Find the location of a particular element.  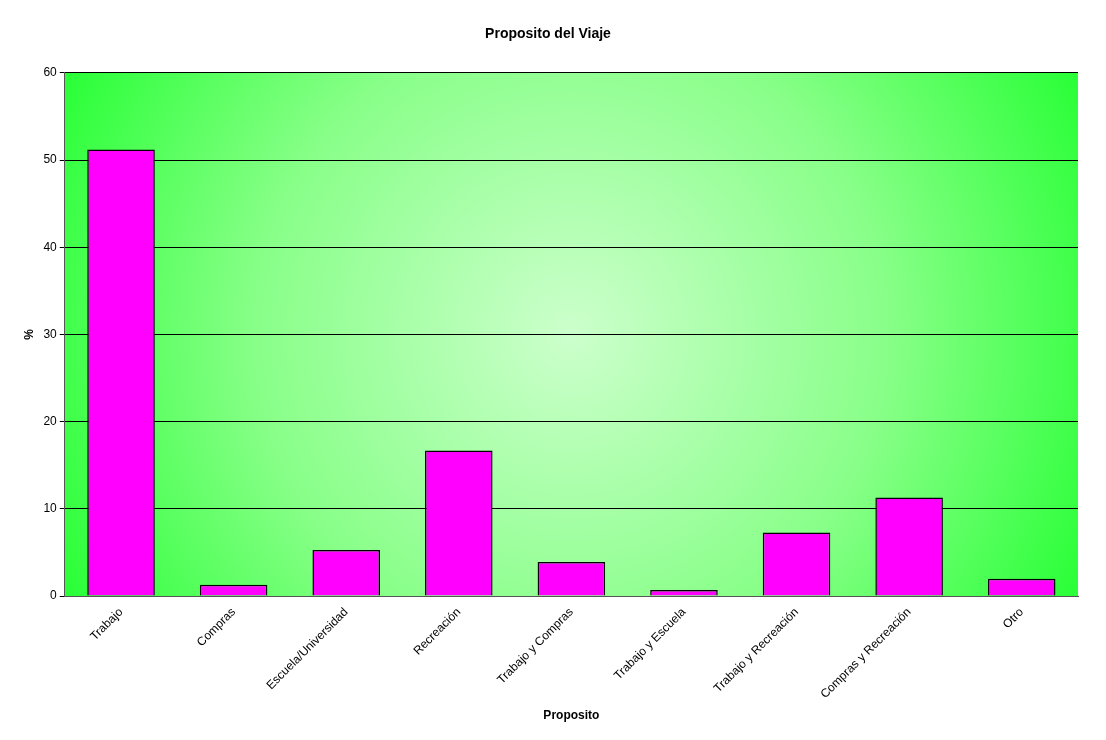

y-tick-label: 60 is located at coordinates (50, 72).